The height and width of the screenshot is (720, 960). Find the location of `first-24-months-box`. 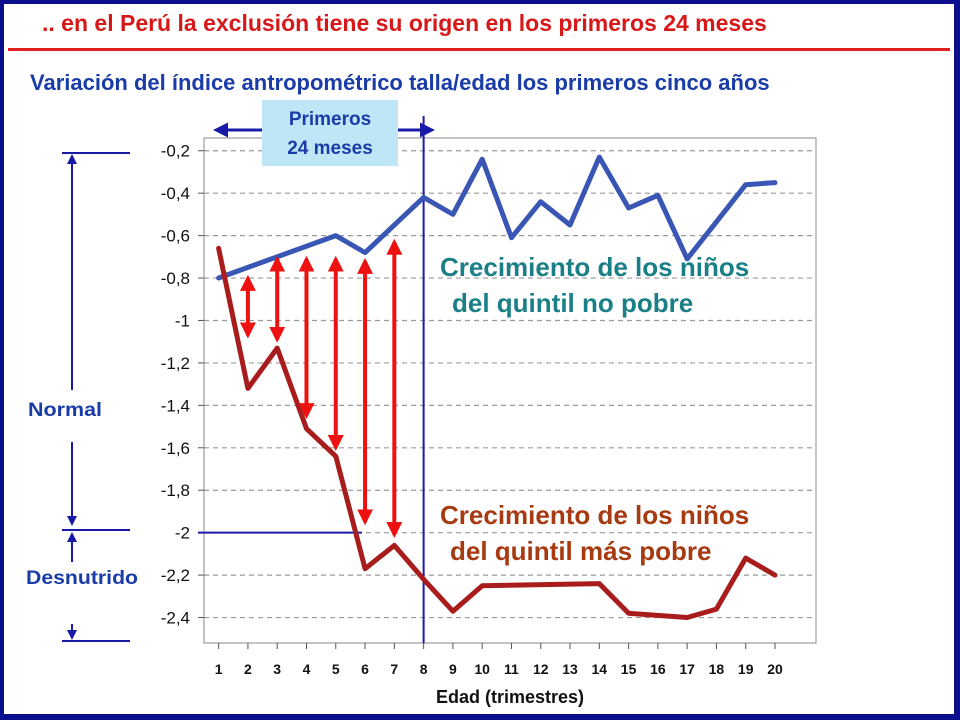

first-24-months-box is located at coordinates (330, 133).